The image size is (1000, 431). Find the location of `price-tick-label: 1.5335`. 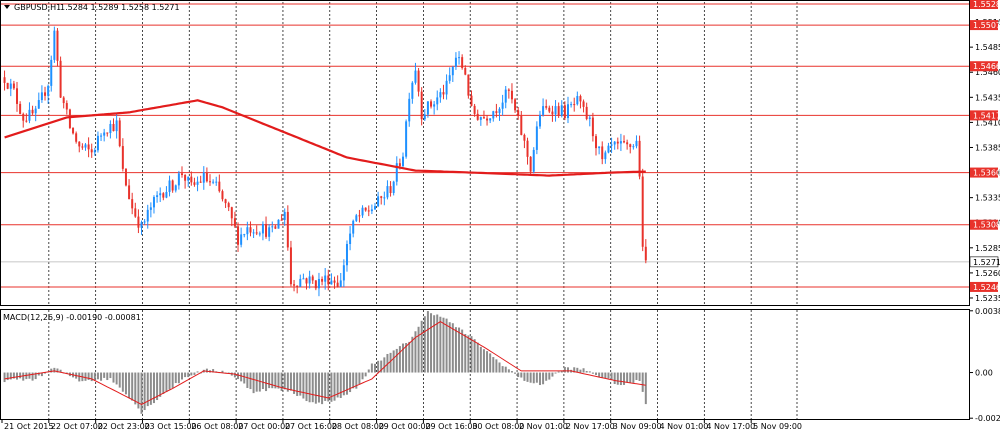

price-tick-label: 1.5335 is located at coordinates (987, 198).